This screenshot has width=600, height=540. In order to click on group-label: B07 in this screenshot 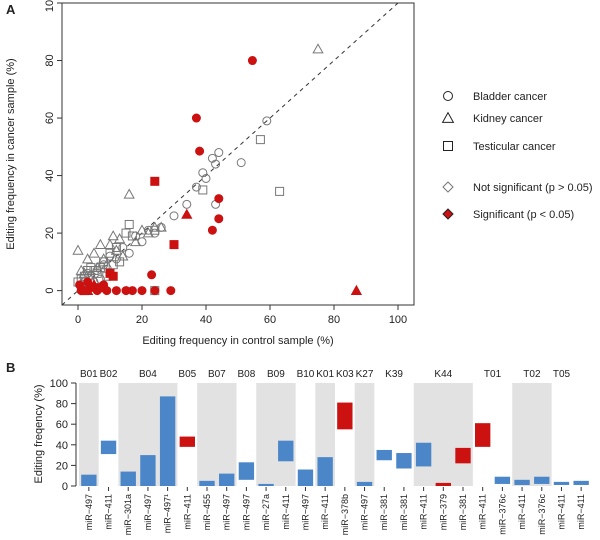, I will do `click(217, 374)`.